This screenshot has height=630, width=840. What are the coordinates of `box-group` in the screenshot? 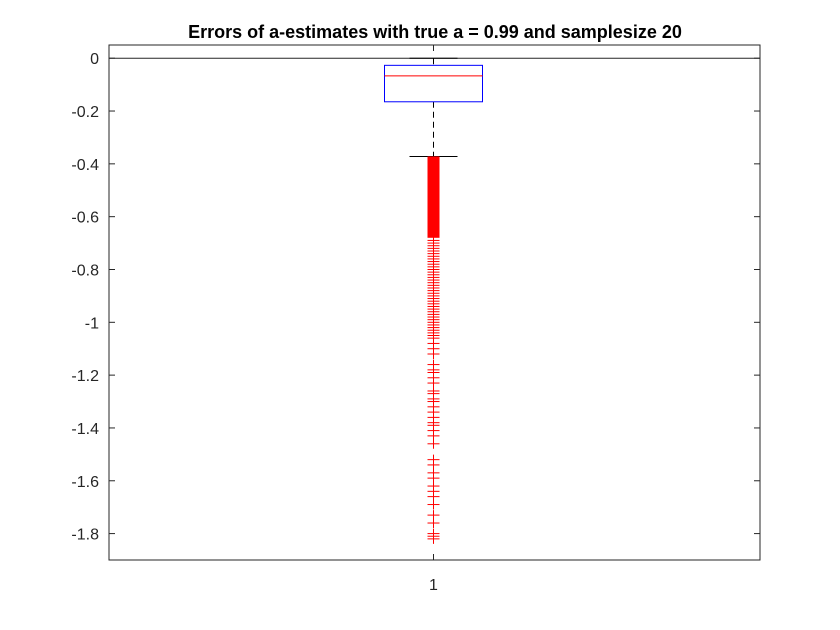 It's located at (433, 107).